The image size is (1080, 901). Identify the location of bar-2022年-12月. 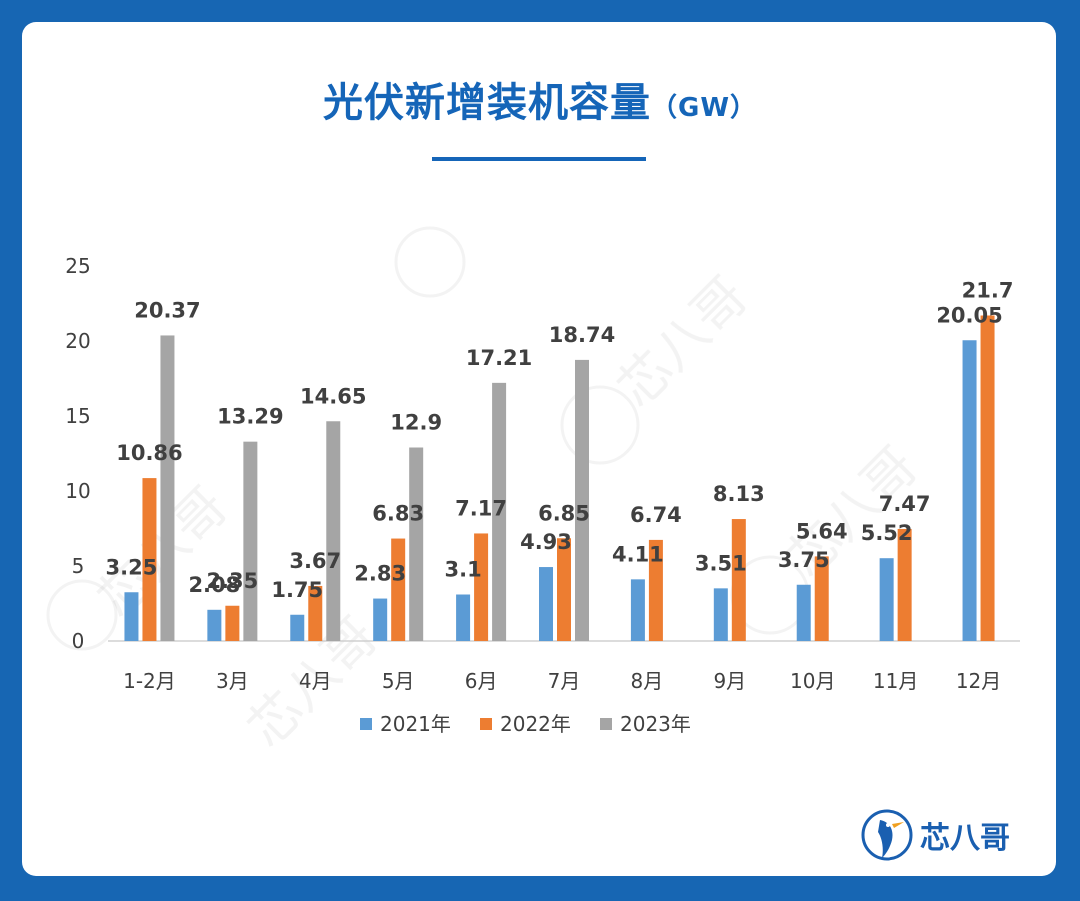
(987, 478).